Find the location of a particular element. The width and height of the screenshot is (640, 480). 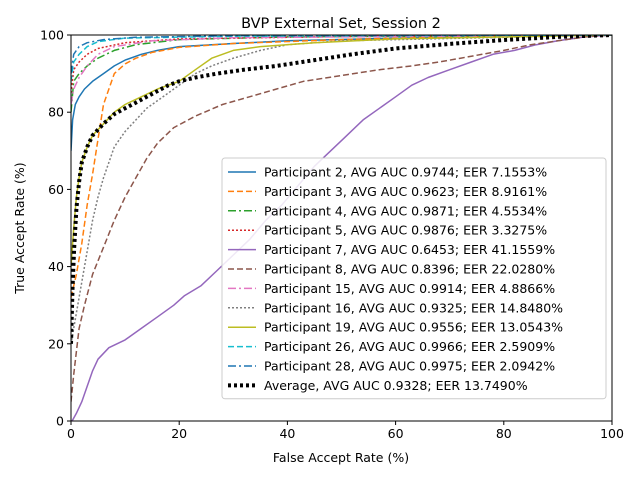

y-tick-label: 0 is located at coordinates (60, 421).